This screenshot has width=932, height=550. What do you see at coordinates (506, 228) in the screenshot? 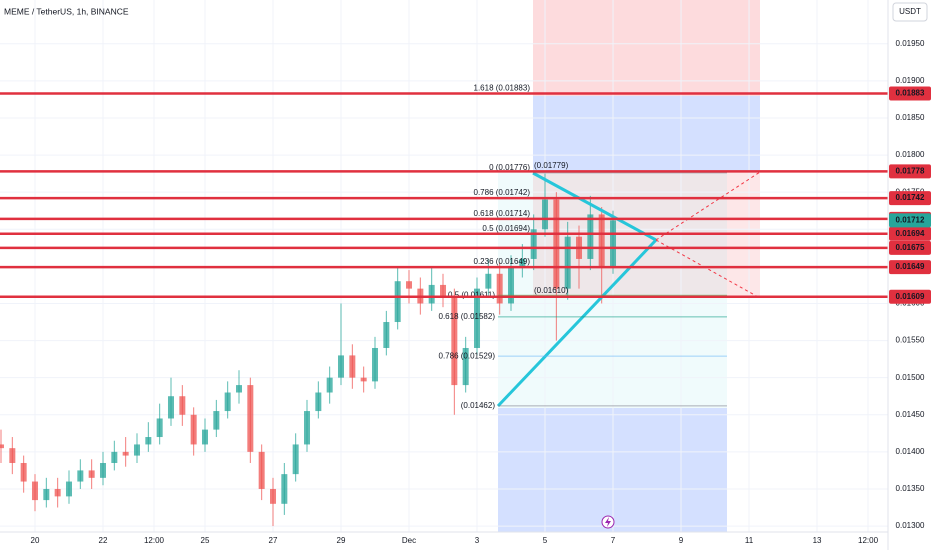
I see `fib-label: 0.5 (0.01694)` at bounding box center [506, 228].